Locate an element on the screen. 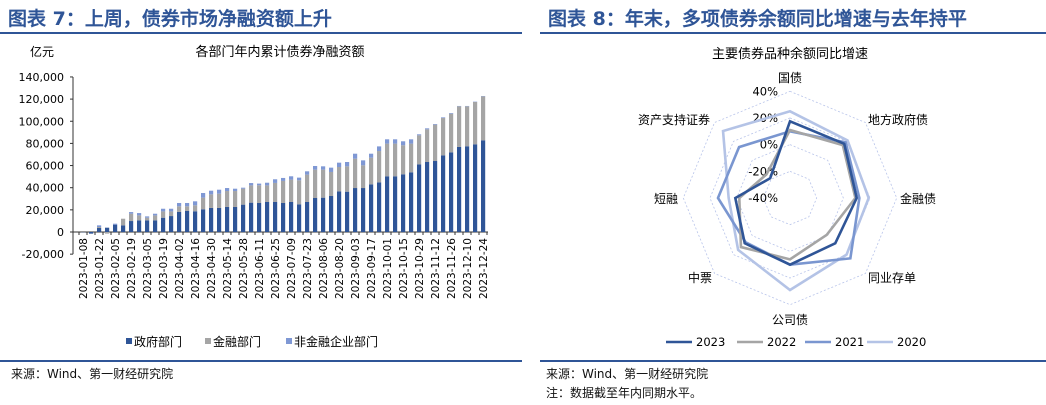 This screenshot has height=405, width=1046. x-tick-label: 2023-02-05 is located at coordinates (116, 268).